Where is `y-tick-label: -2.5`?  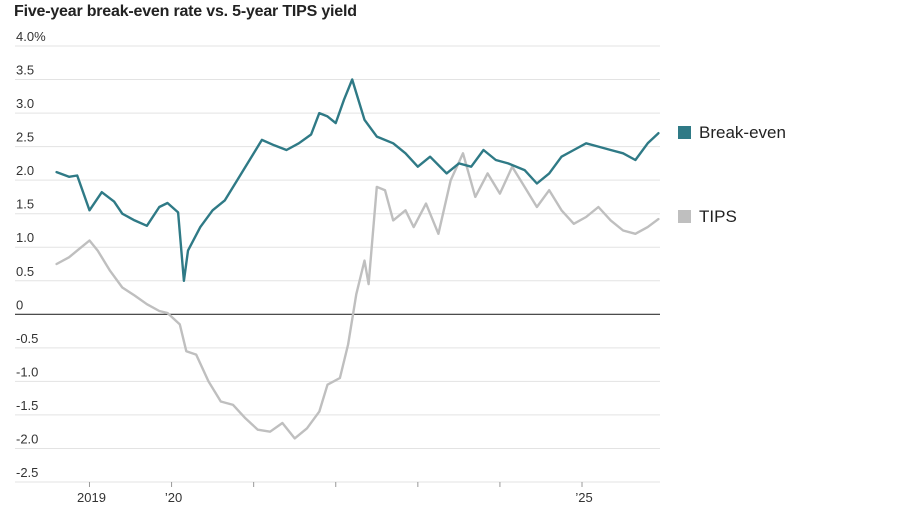 y-tick-label: -2.5 is located at coordinates (27, 472).